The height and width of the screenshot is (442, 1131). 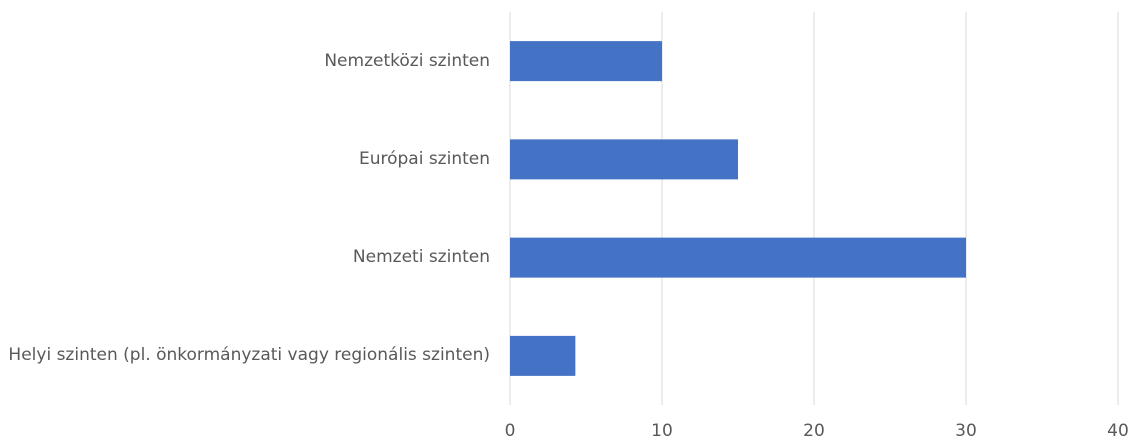 I want to click on x-tick-label: 10, so click(x=662, y=431).